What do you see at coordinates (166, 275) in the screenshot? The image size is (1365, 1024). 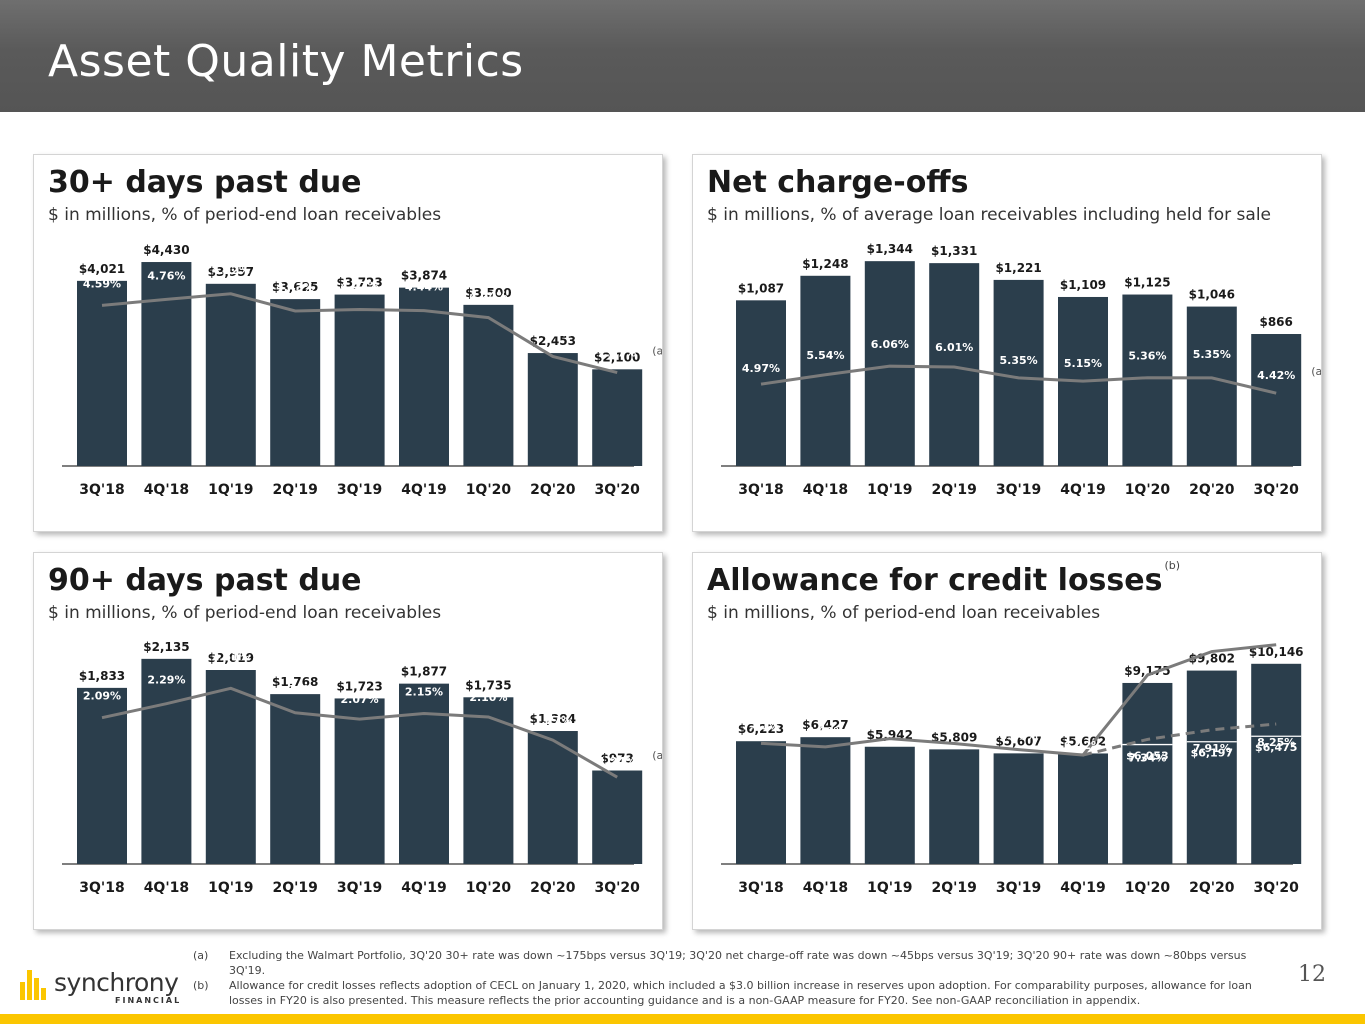 I see `rate-label: 4.76%` at bounding box center [166, 275].